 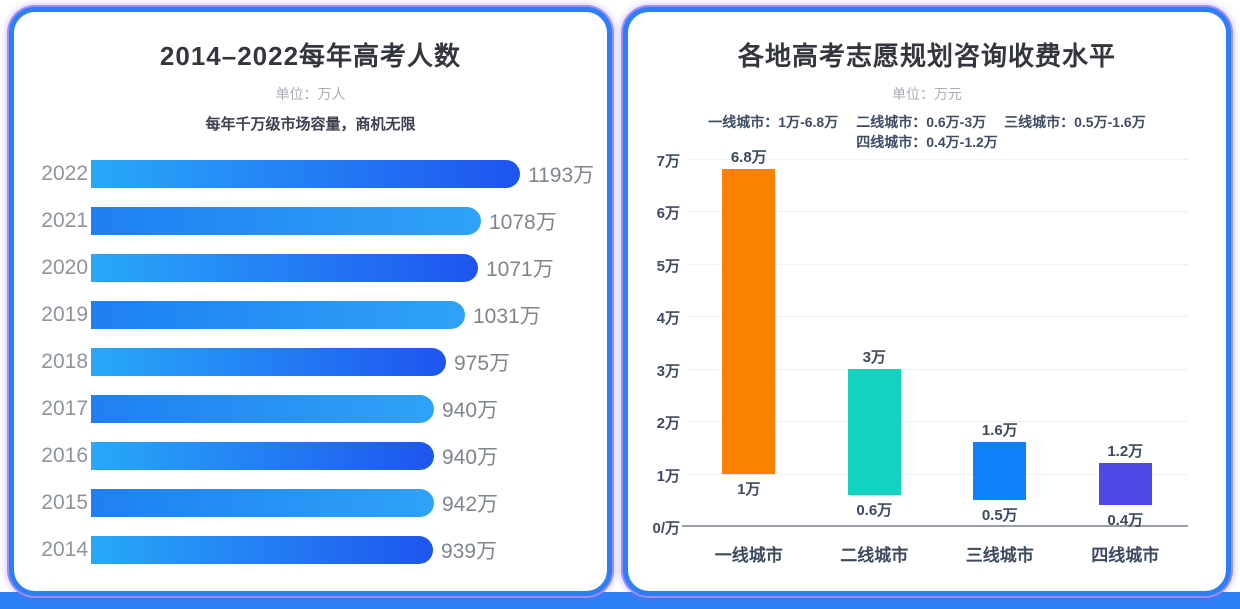 What do you see at coordinates (507, 316) in the screenshot?
I see `value-label: 1031万` at bounding box center [507, 316].